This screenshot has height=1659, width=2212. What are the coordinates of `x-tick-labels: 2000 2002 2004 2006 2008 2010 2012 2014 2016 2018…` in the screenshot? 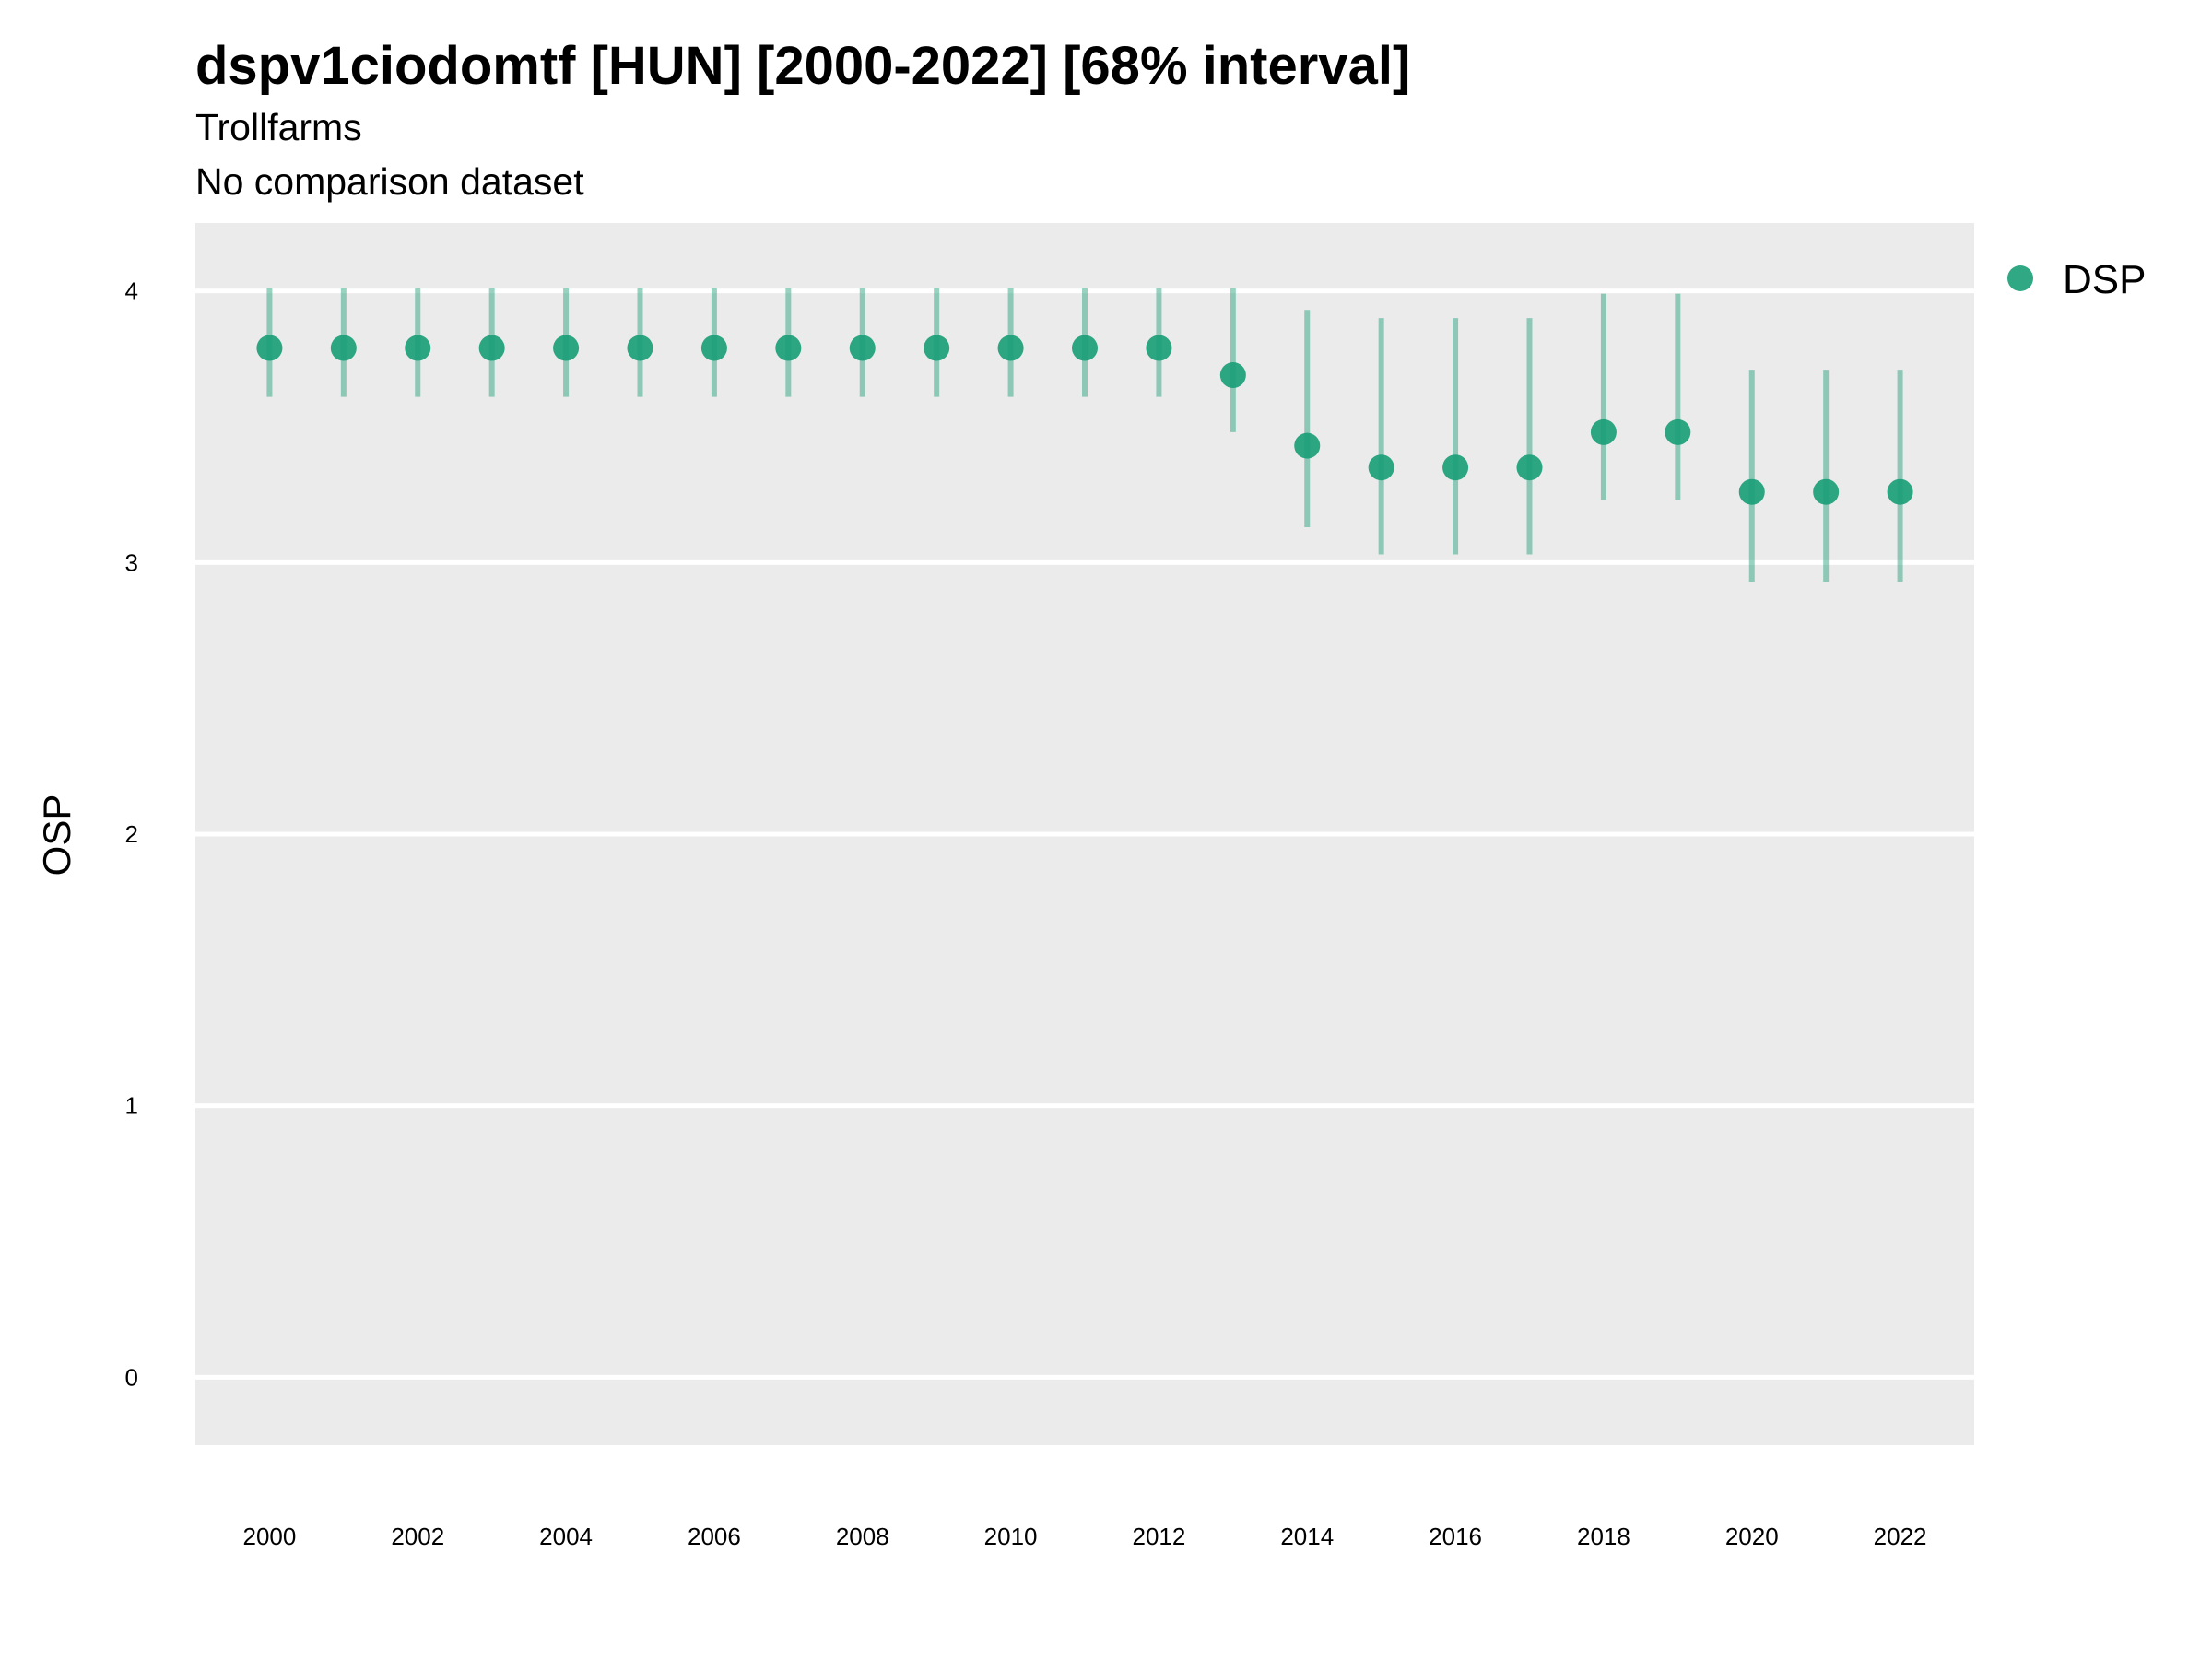 It's located at (1084, 1536).